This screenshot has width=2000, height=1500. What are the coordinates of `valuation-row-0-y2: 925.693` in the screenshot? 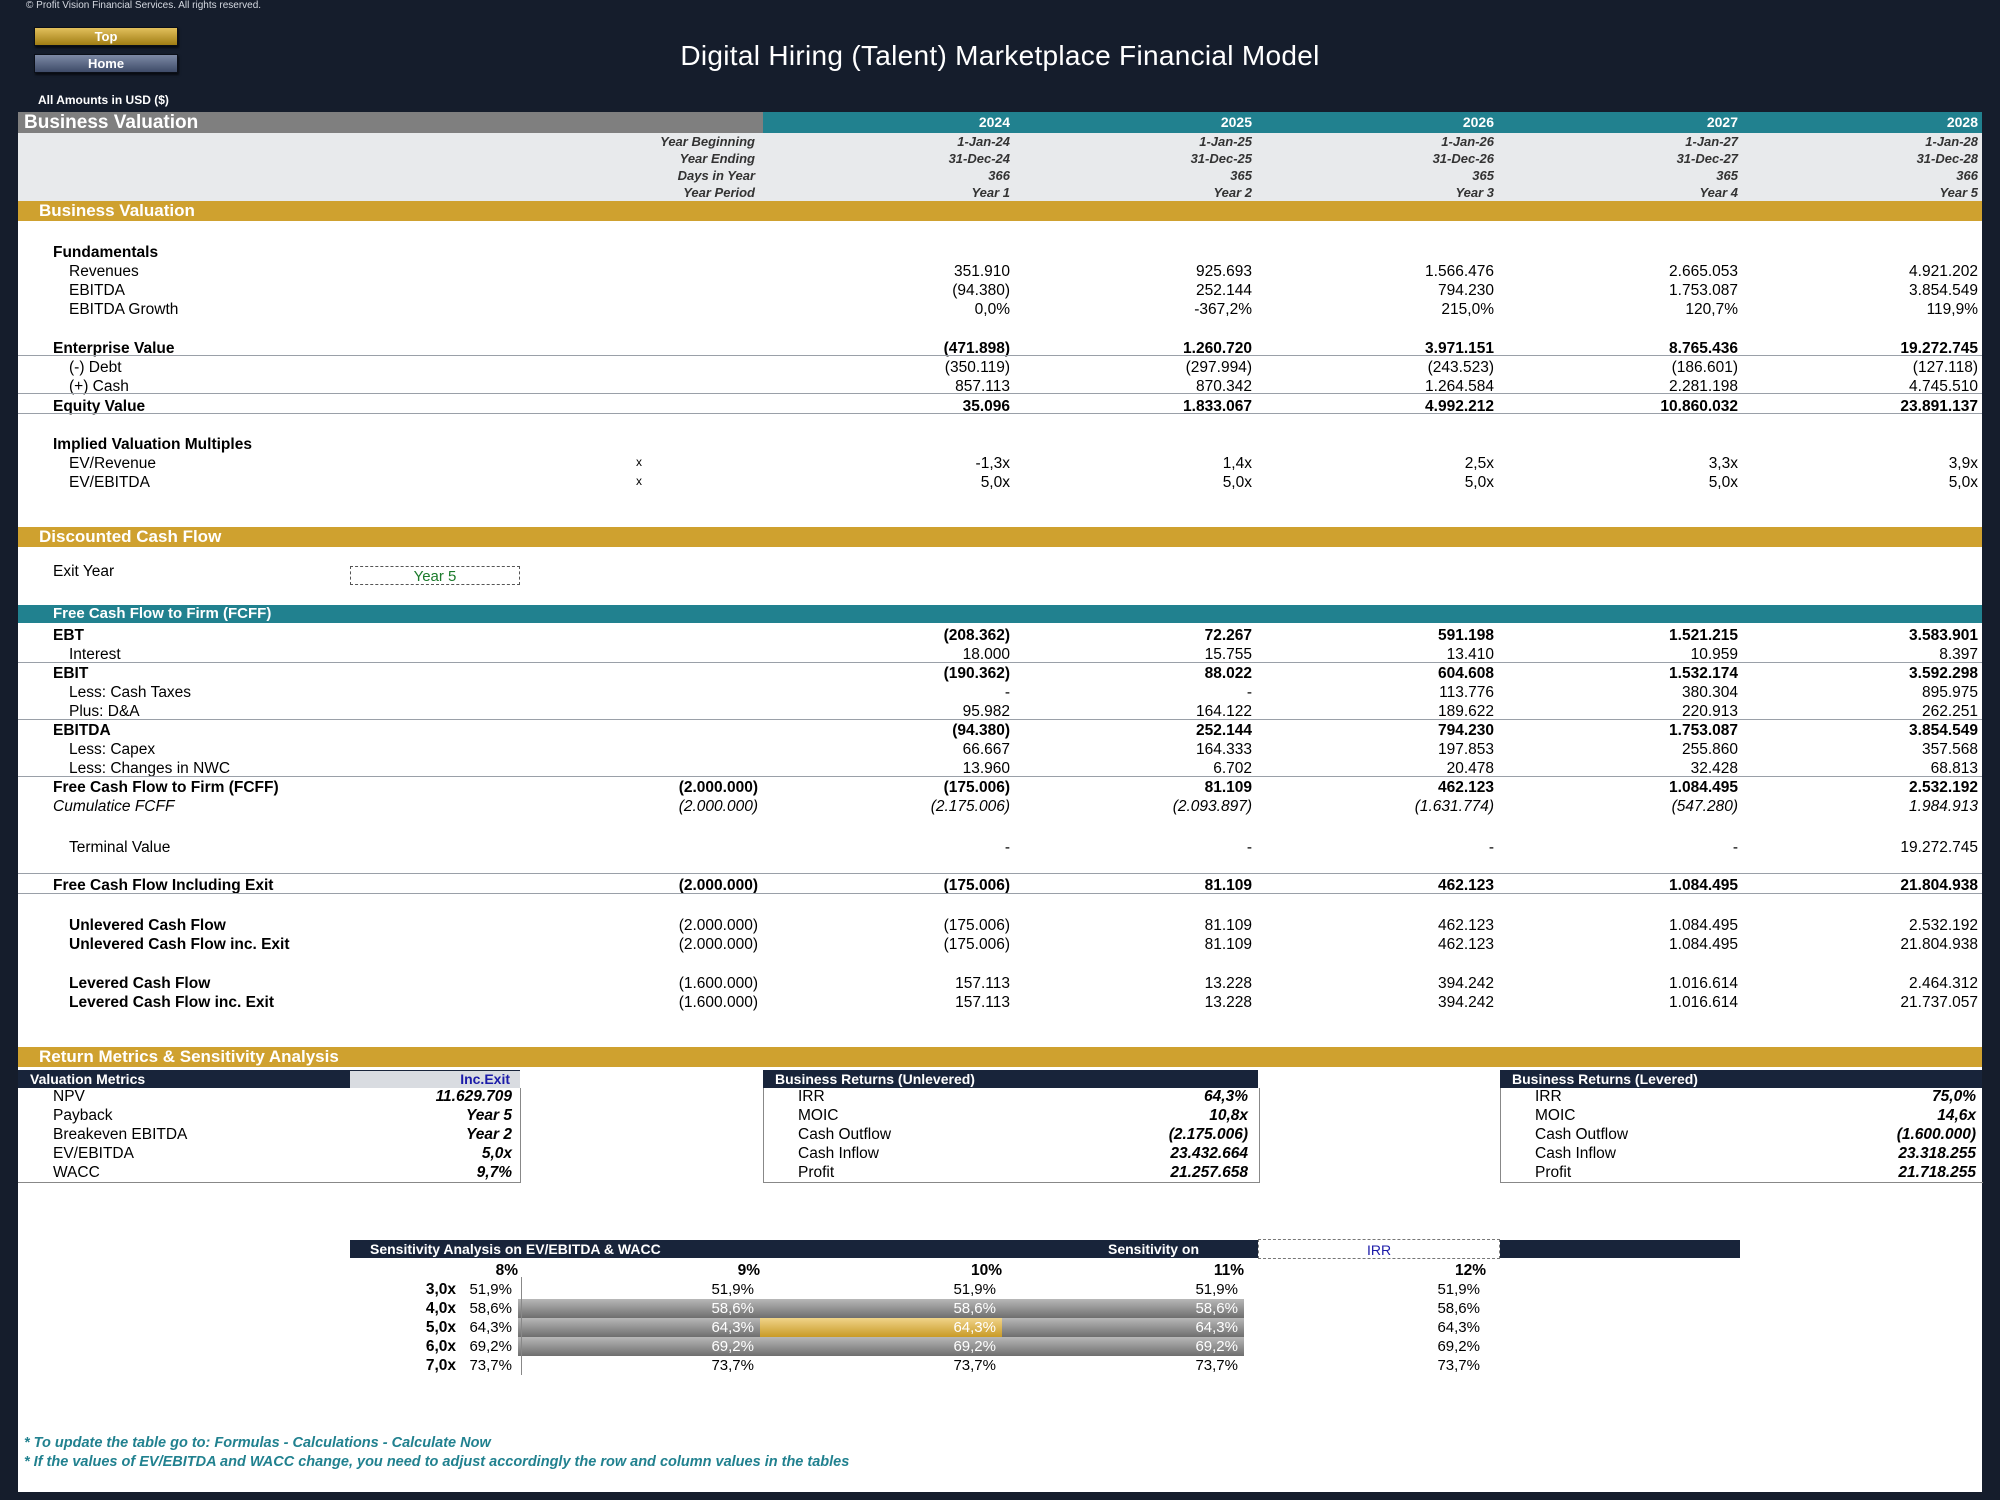 It's located at (1223, 271).